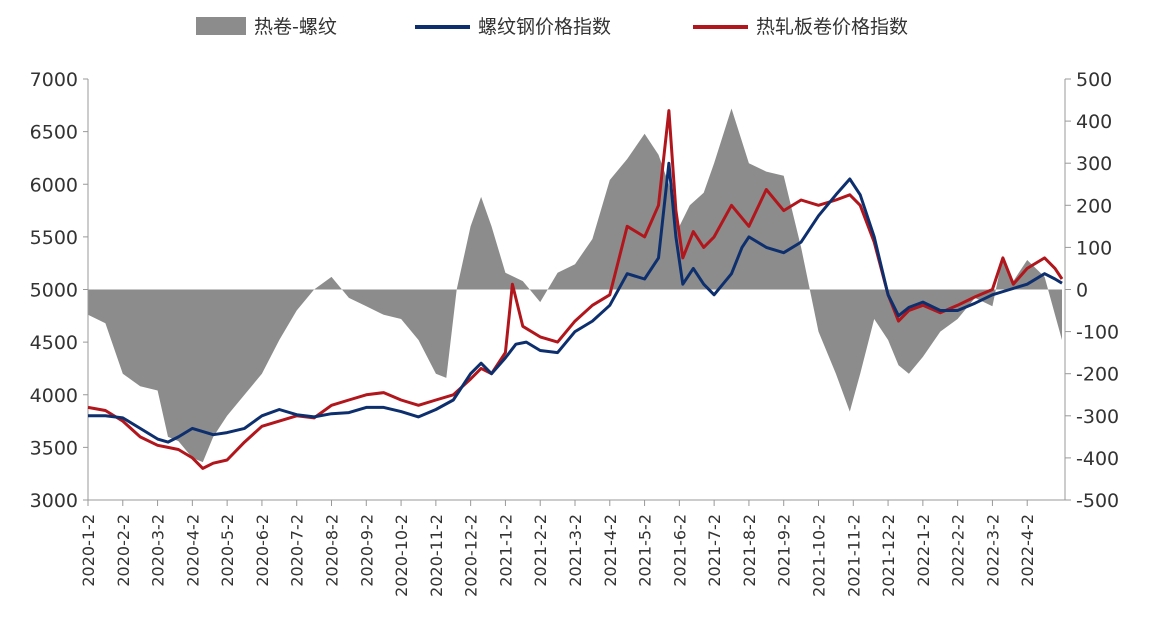  Describe the element at coordinates (54, 396) in the screenshot. I see `y-left-tick-label: 4000` at that location.